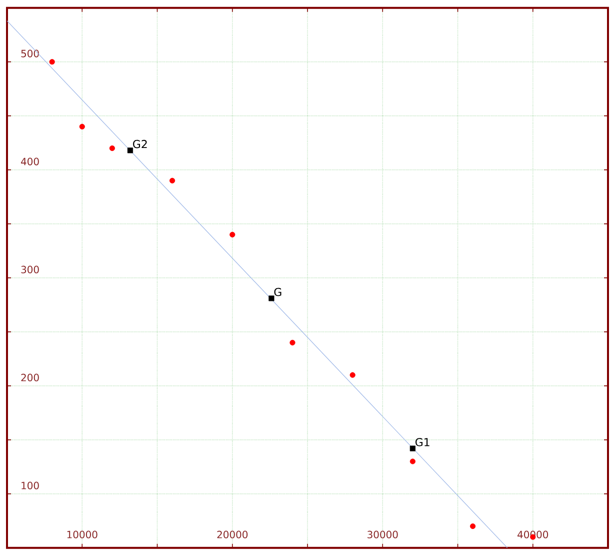 The height and width of the screenshot is (554, 615). I want to click on y-tick-label: 200, so click(30, 378).